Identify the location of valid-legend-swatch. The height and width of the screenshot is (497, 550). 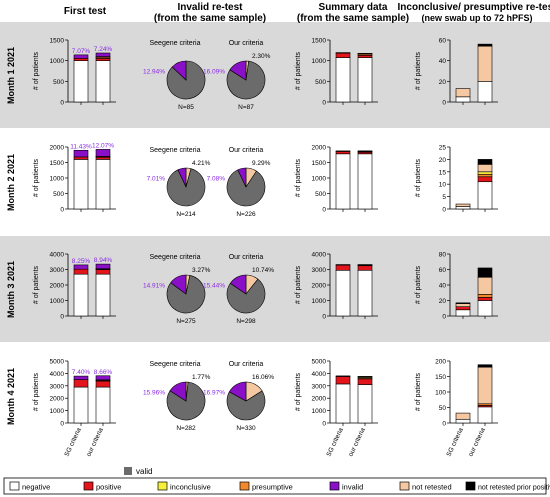
(128, 471).